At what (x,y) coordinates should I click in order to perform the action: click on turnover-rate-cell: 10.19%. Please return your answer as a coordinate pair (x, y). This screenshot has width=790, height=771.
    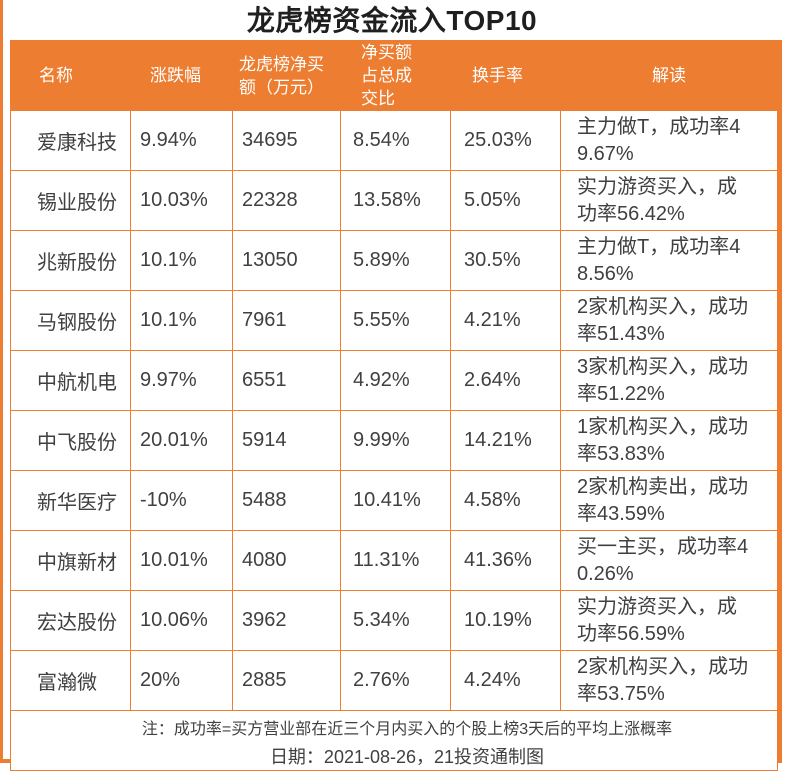
    Looking at the image, I should click on (505, 620).